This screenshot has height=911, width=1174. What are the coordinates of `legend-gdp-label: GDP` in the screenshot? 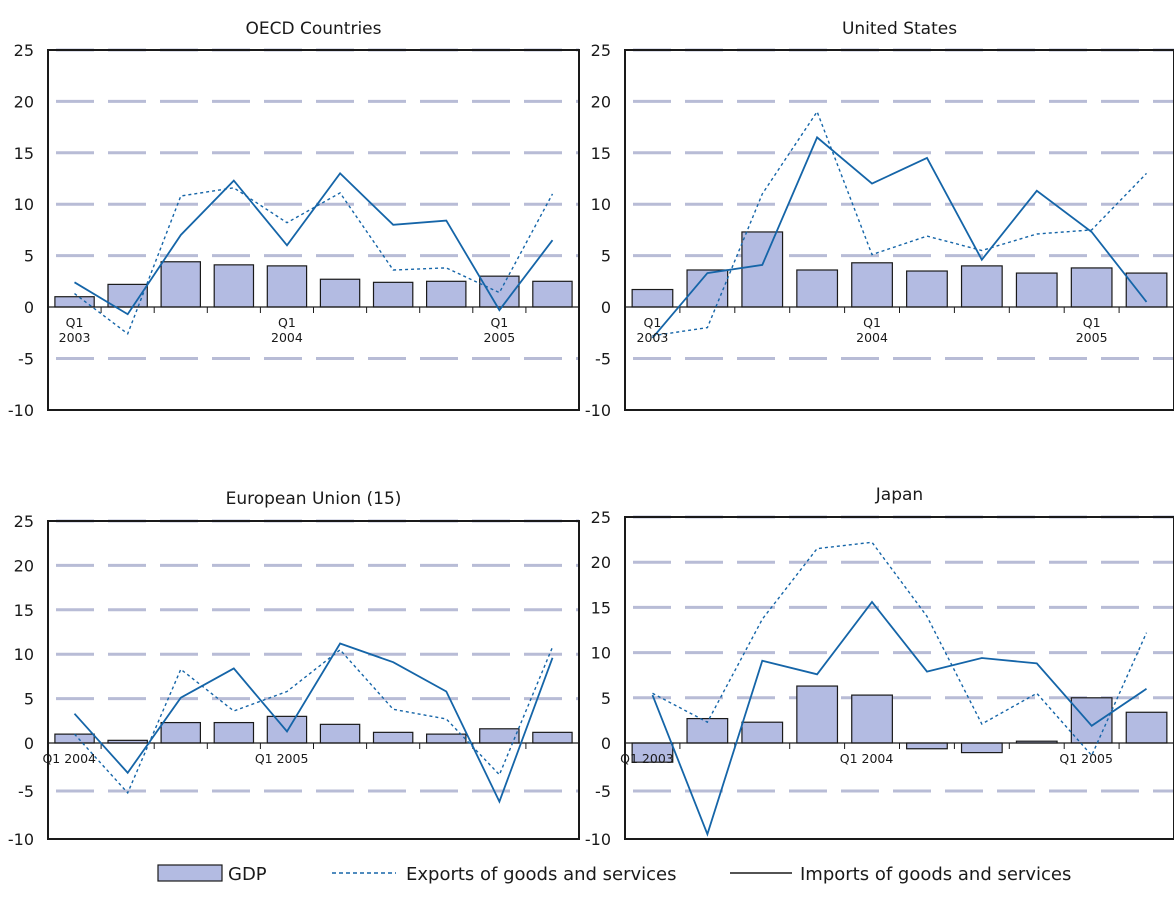 It's located at (247, 874).